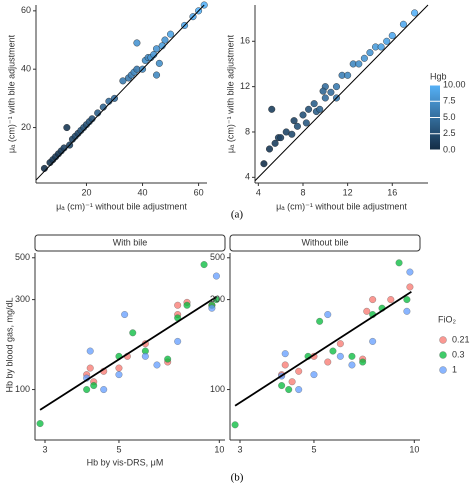 This screenshot has width=474, height=486. I want to click on facet-label: With bile, so click(130, 242).